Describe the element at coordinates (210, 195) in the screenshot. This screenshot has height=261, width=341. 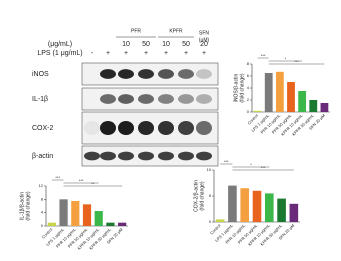
I see `y-tick-label: 5` at that location.